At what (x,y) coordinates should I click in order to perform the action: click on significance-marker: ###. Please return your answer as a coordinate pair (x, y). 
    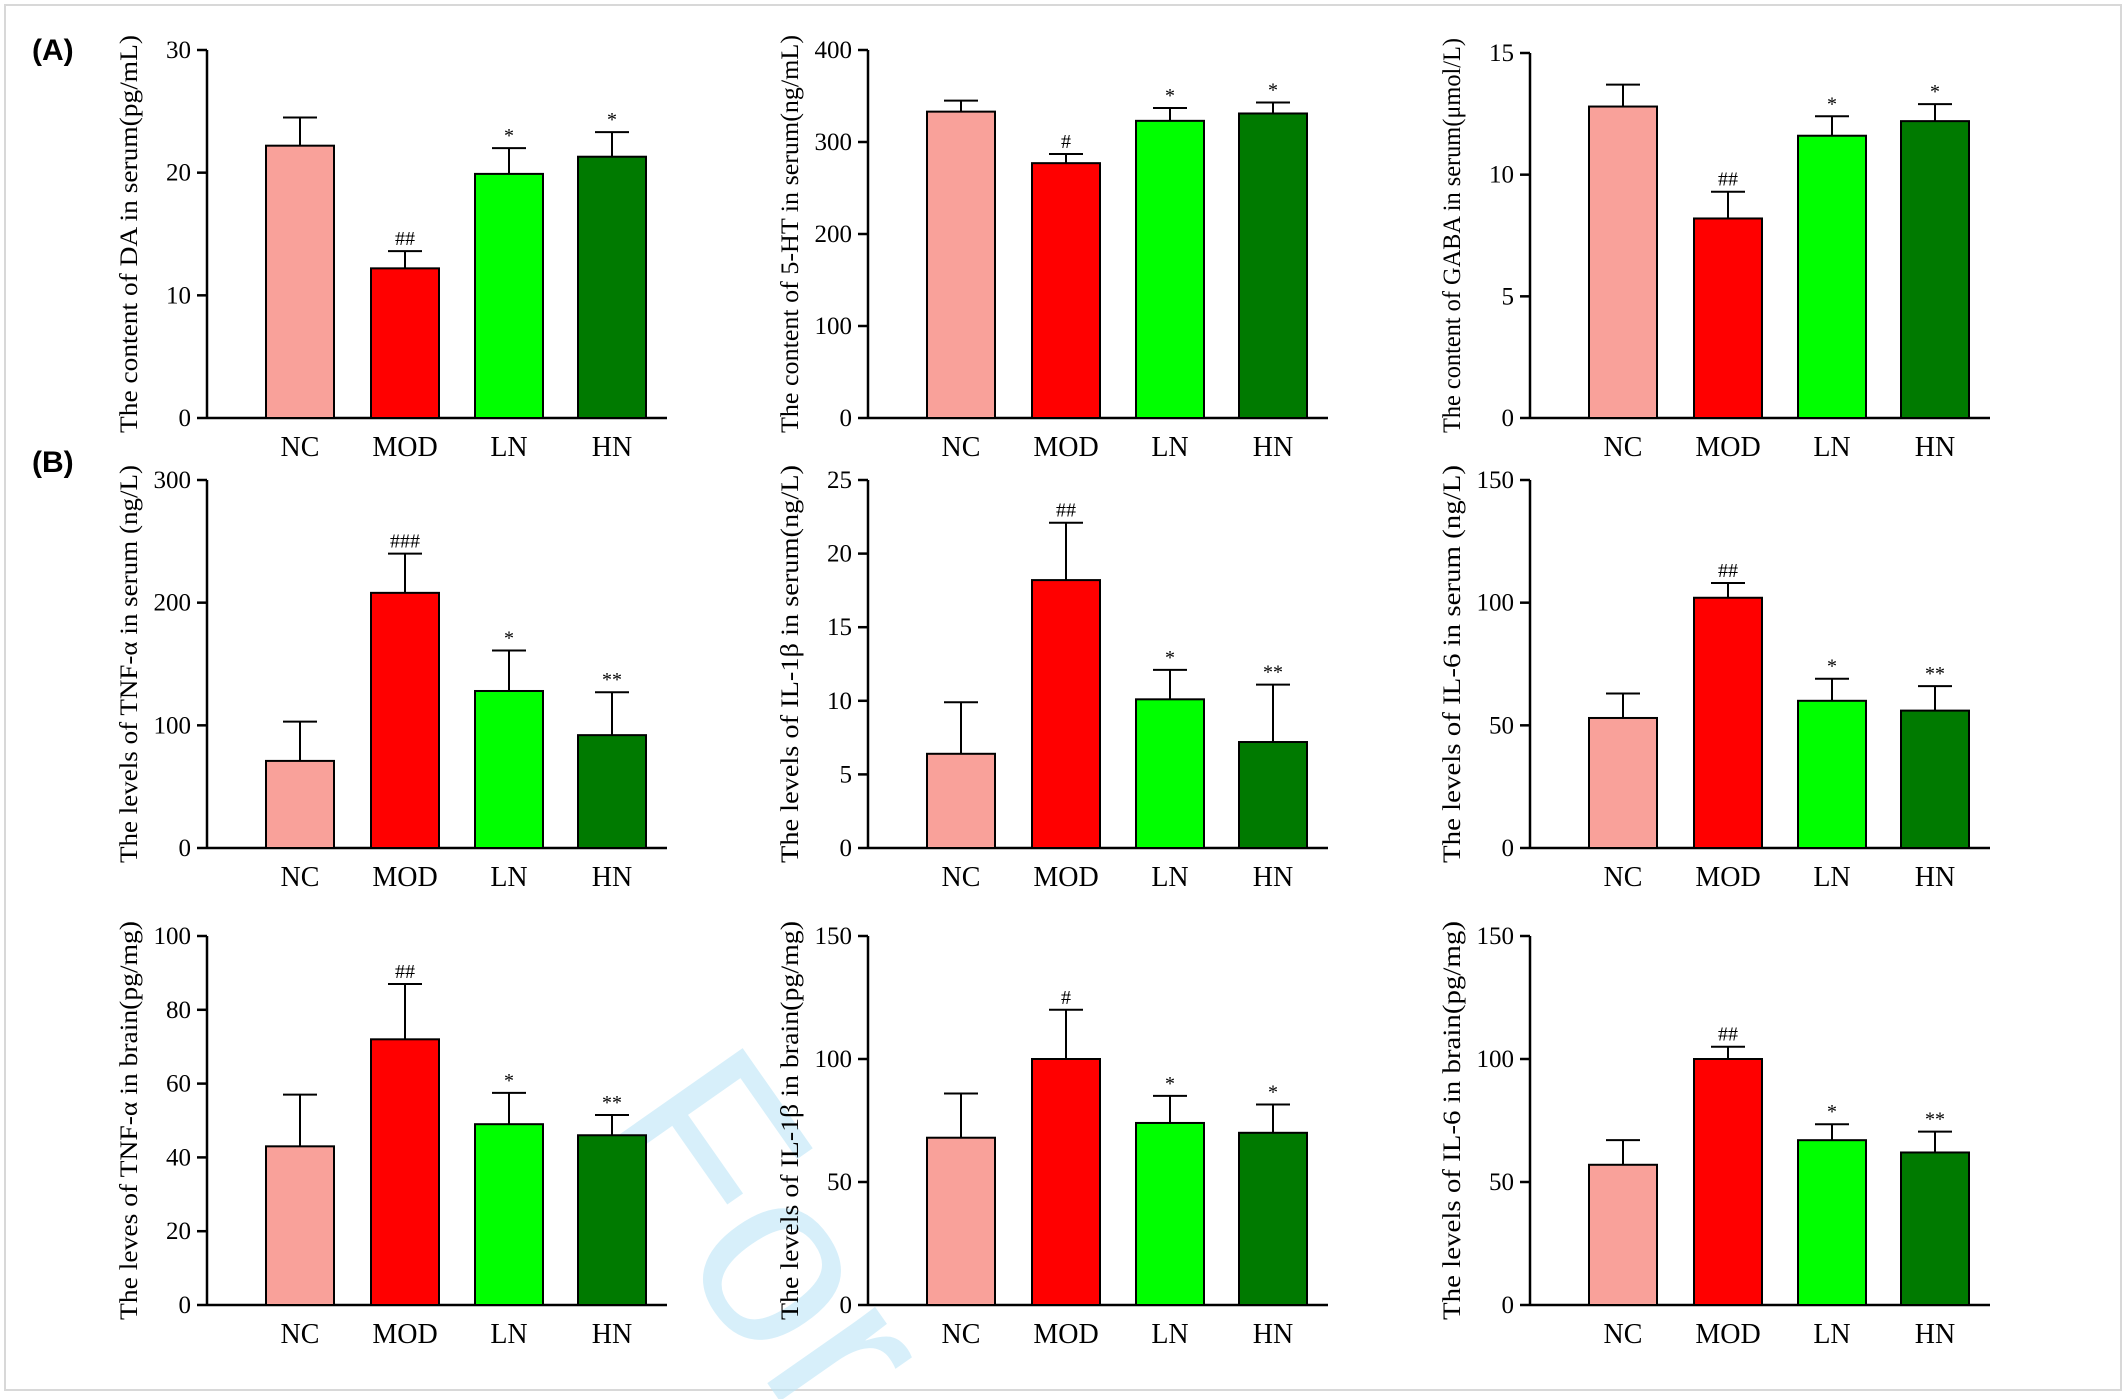
    Looking at the image, I should click on (405, 542).